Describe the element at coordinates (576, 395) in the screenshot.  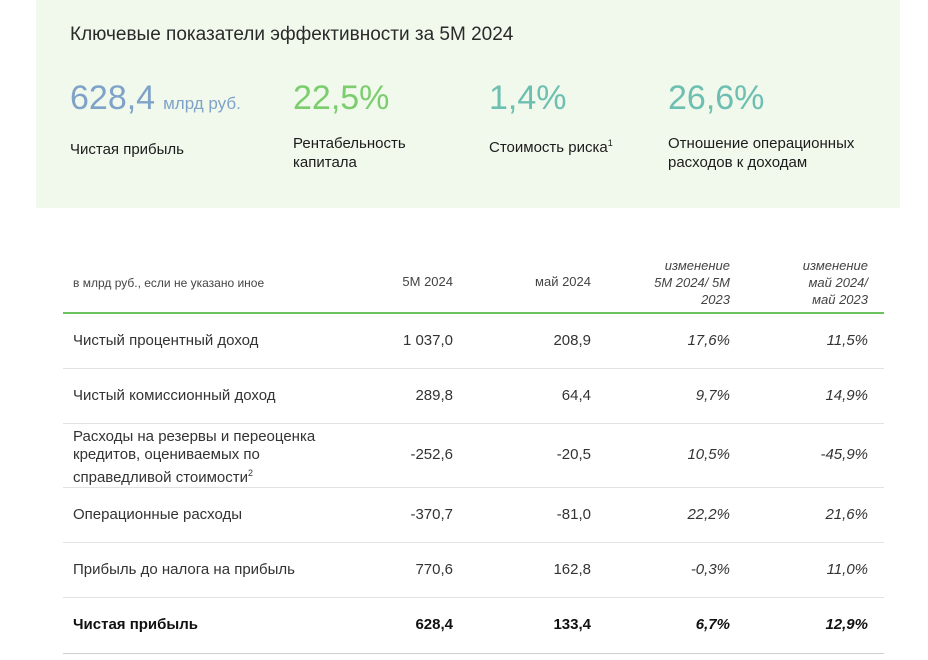
I see `value-may-2024: 64,4` at that location.